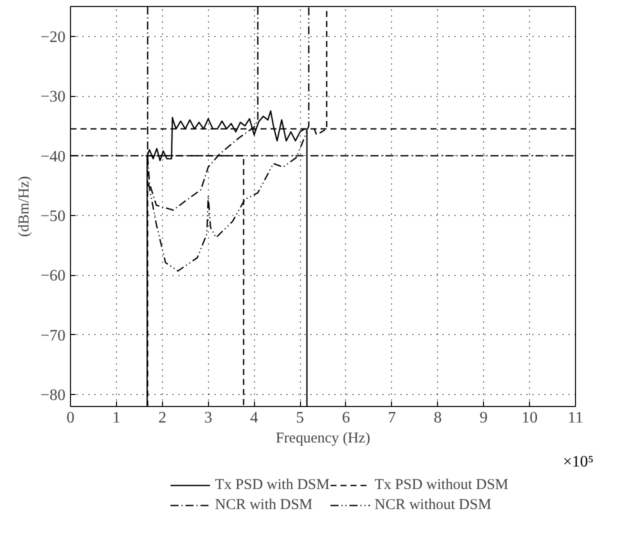 Image resolution: width=630 pixels, height=554 pixels. What do you see at coordinates (433, 505) in the screenshot?
I see `legend-label: NCR without DSM` at bounding box center [433, 505].